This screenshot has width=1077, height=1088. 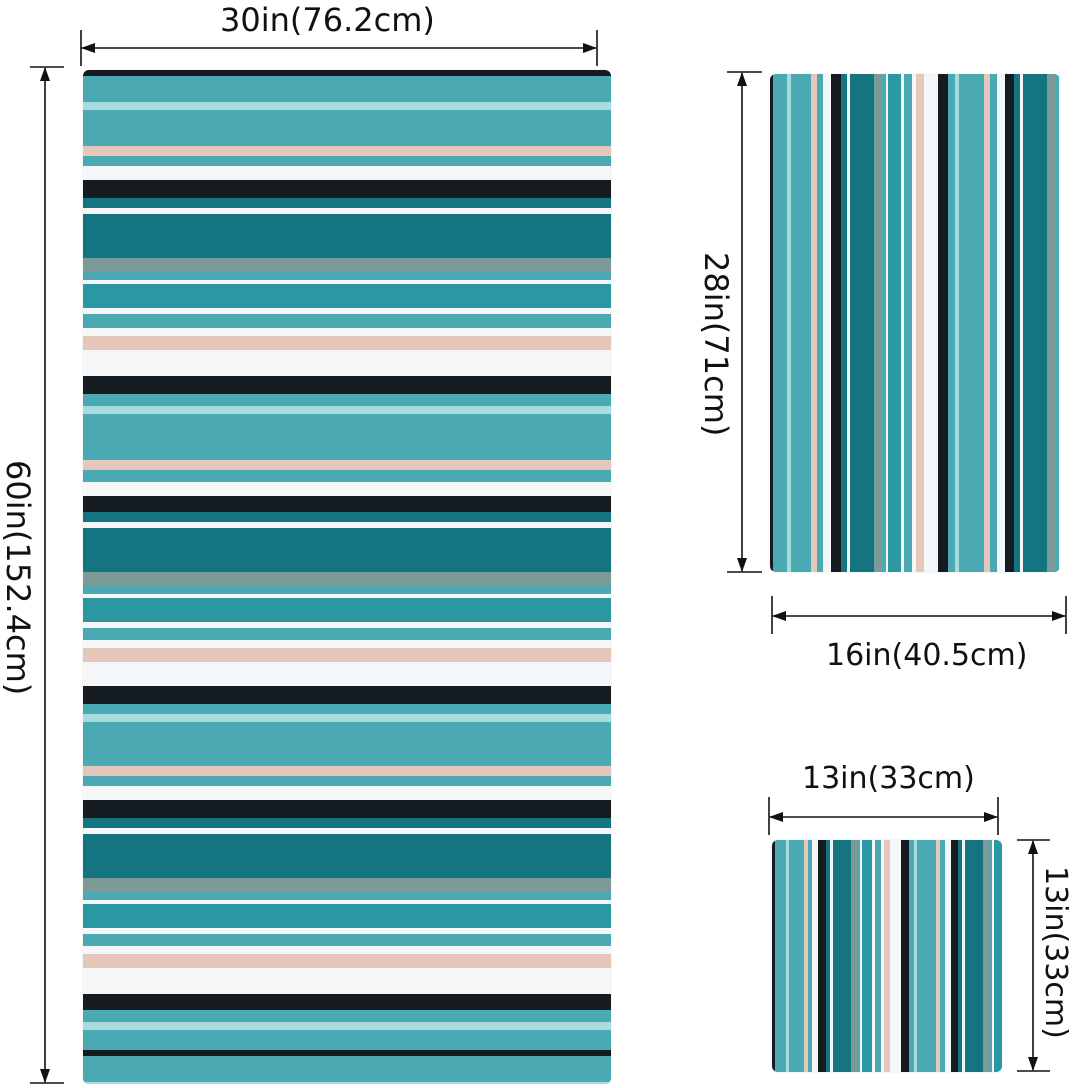 What do you see at coordinates (927, 655) in the screenshot?
I see `hand-width-label: 16in(40.5cm)` at bounding box center [927, 655].